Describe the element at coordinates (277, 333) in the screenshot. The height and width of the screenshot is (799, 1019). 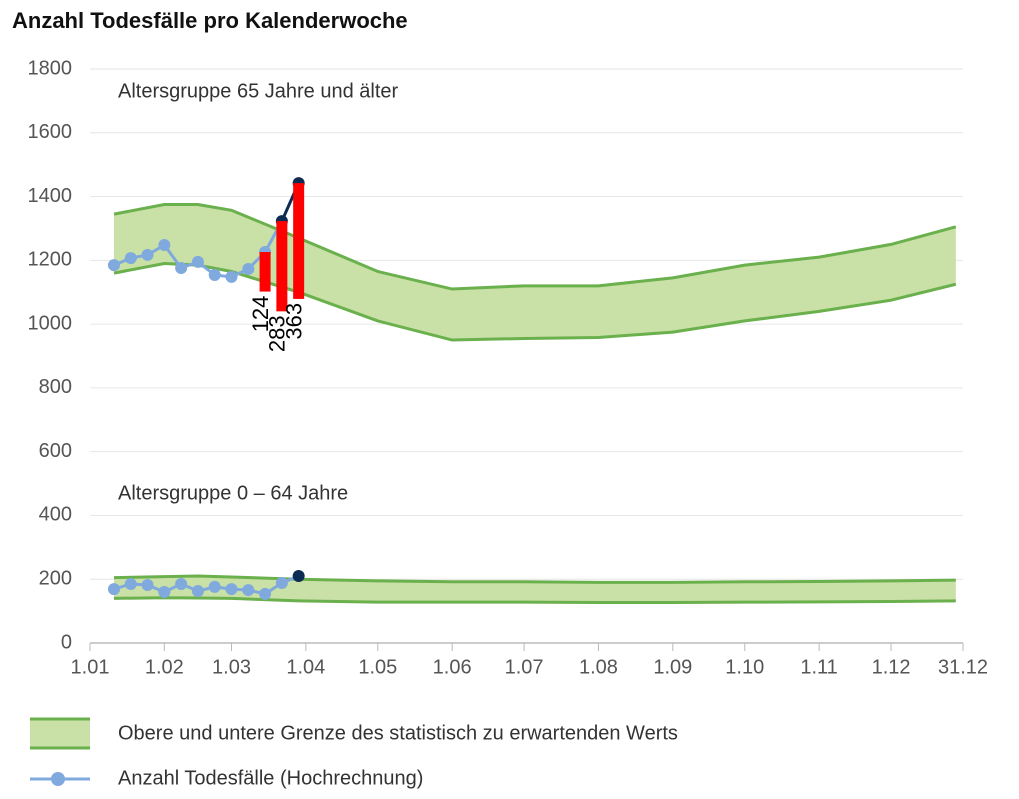
I see `excess-label: 283` at that location.